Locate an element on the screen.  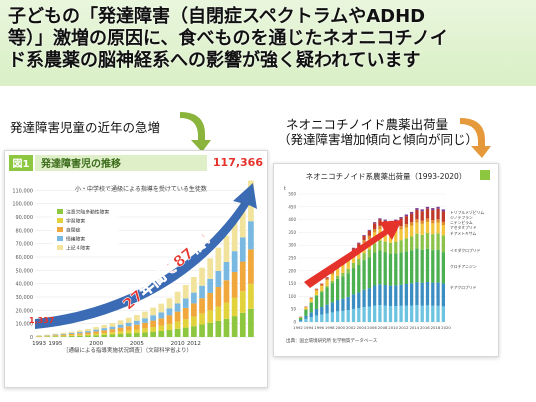
right-y-tick-label: 100 is located at coordinates (292, 296).